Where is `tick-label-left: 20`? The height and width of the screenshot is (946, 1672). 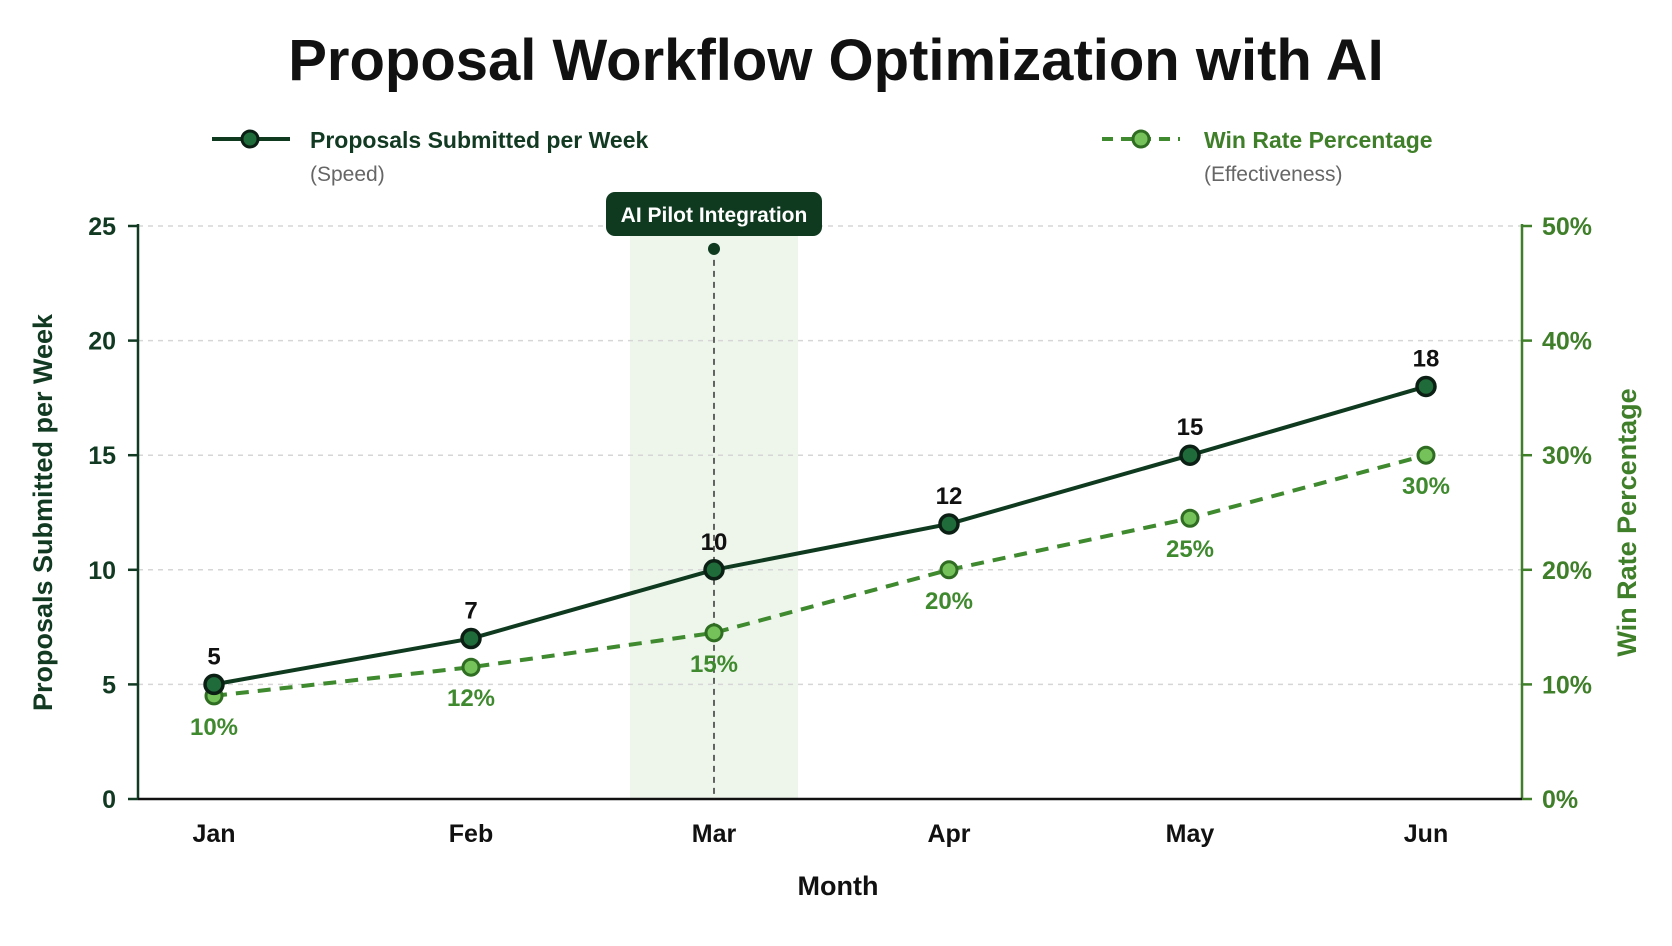 tick-label-left: 20 is located at coordinates (102, 342).